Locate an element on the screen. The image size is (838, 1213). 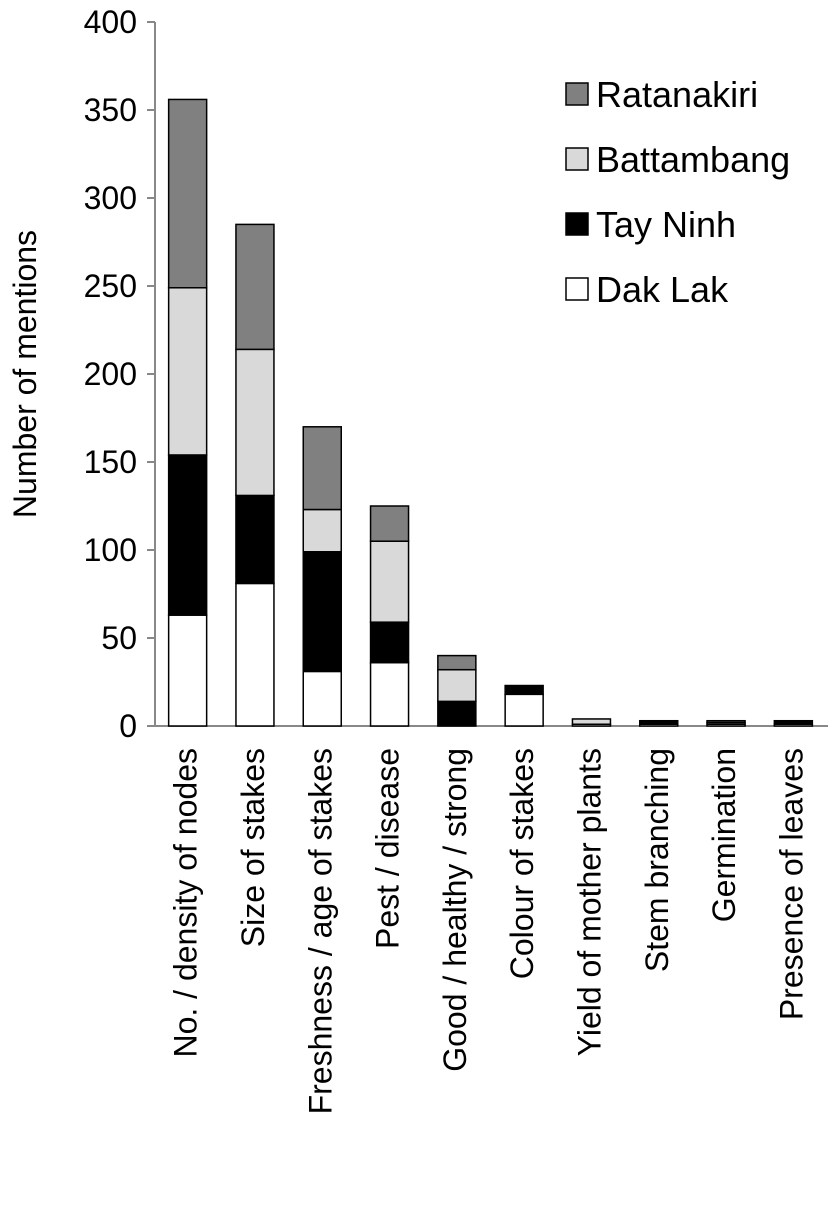
bar-segment-battambang-yield-of-mother-plants is located at coordinates (591, 721).